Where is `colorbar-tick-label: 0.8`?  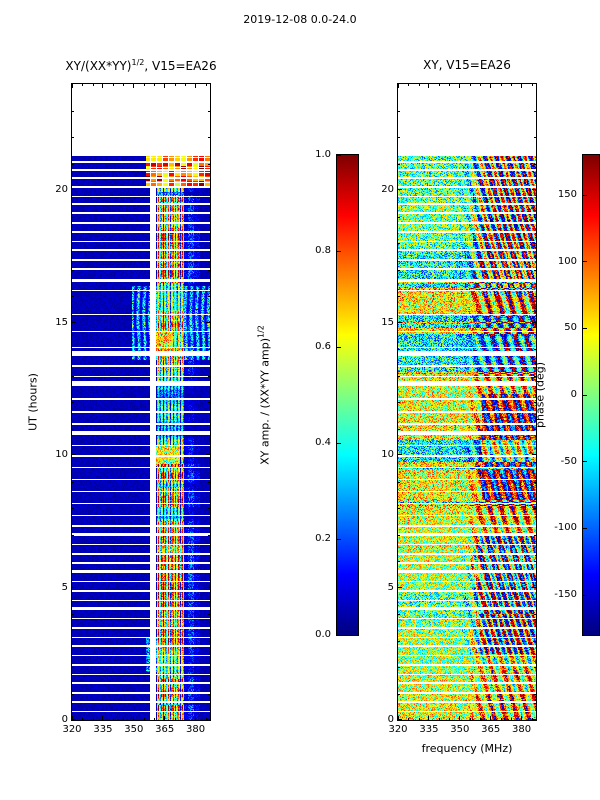
colorbar-tick-label: 0.8 is located at coordinates (323, 250).